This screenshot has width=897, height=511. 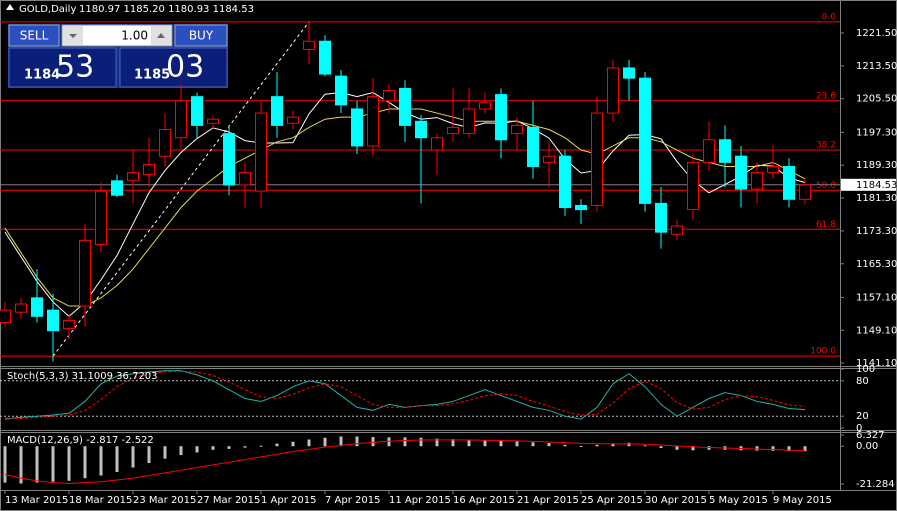 I want to click on buy-button, so click(x=201, y=35).